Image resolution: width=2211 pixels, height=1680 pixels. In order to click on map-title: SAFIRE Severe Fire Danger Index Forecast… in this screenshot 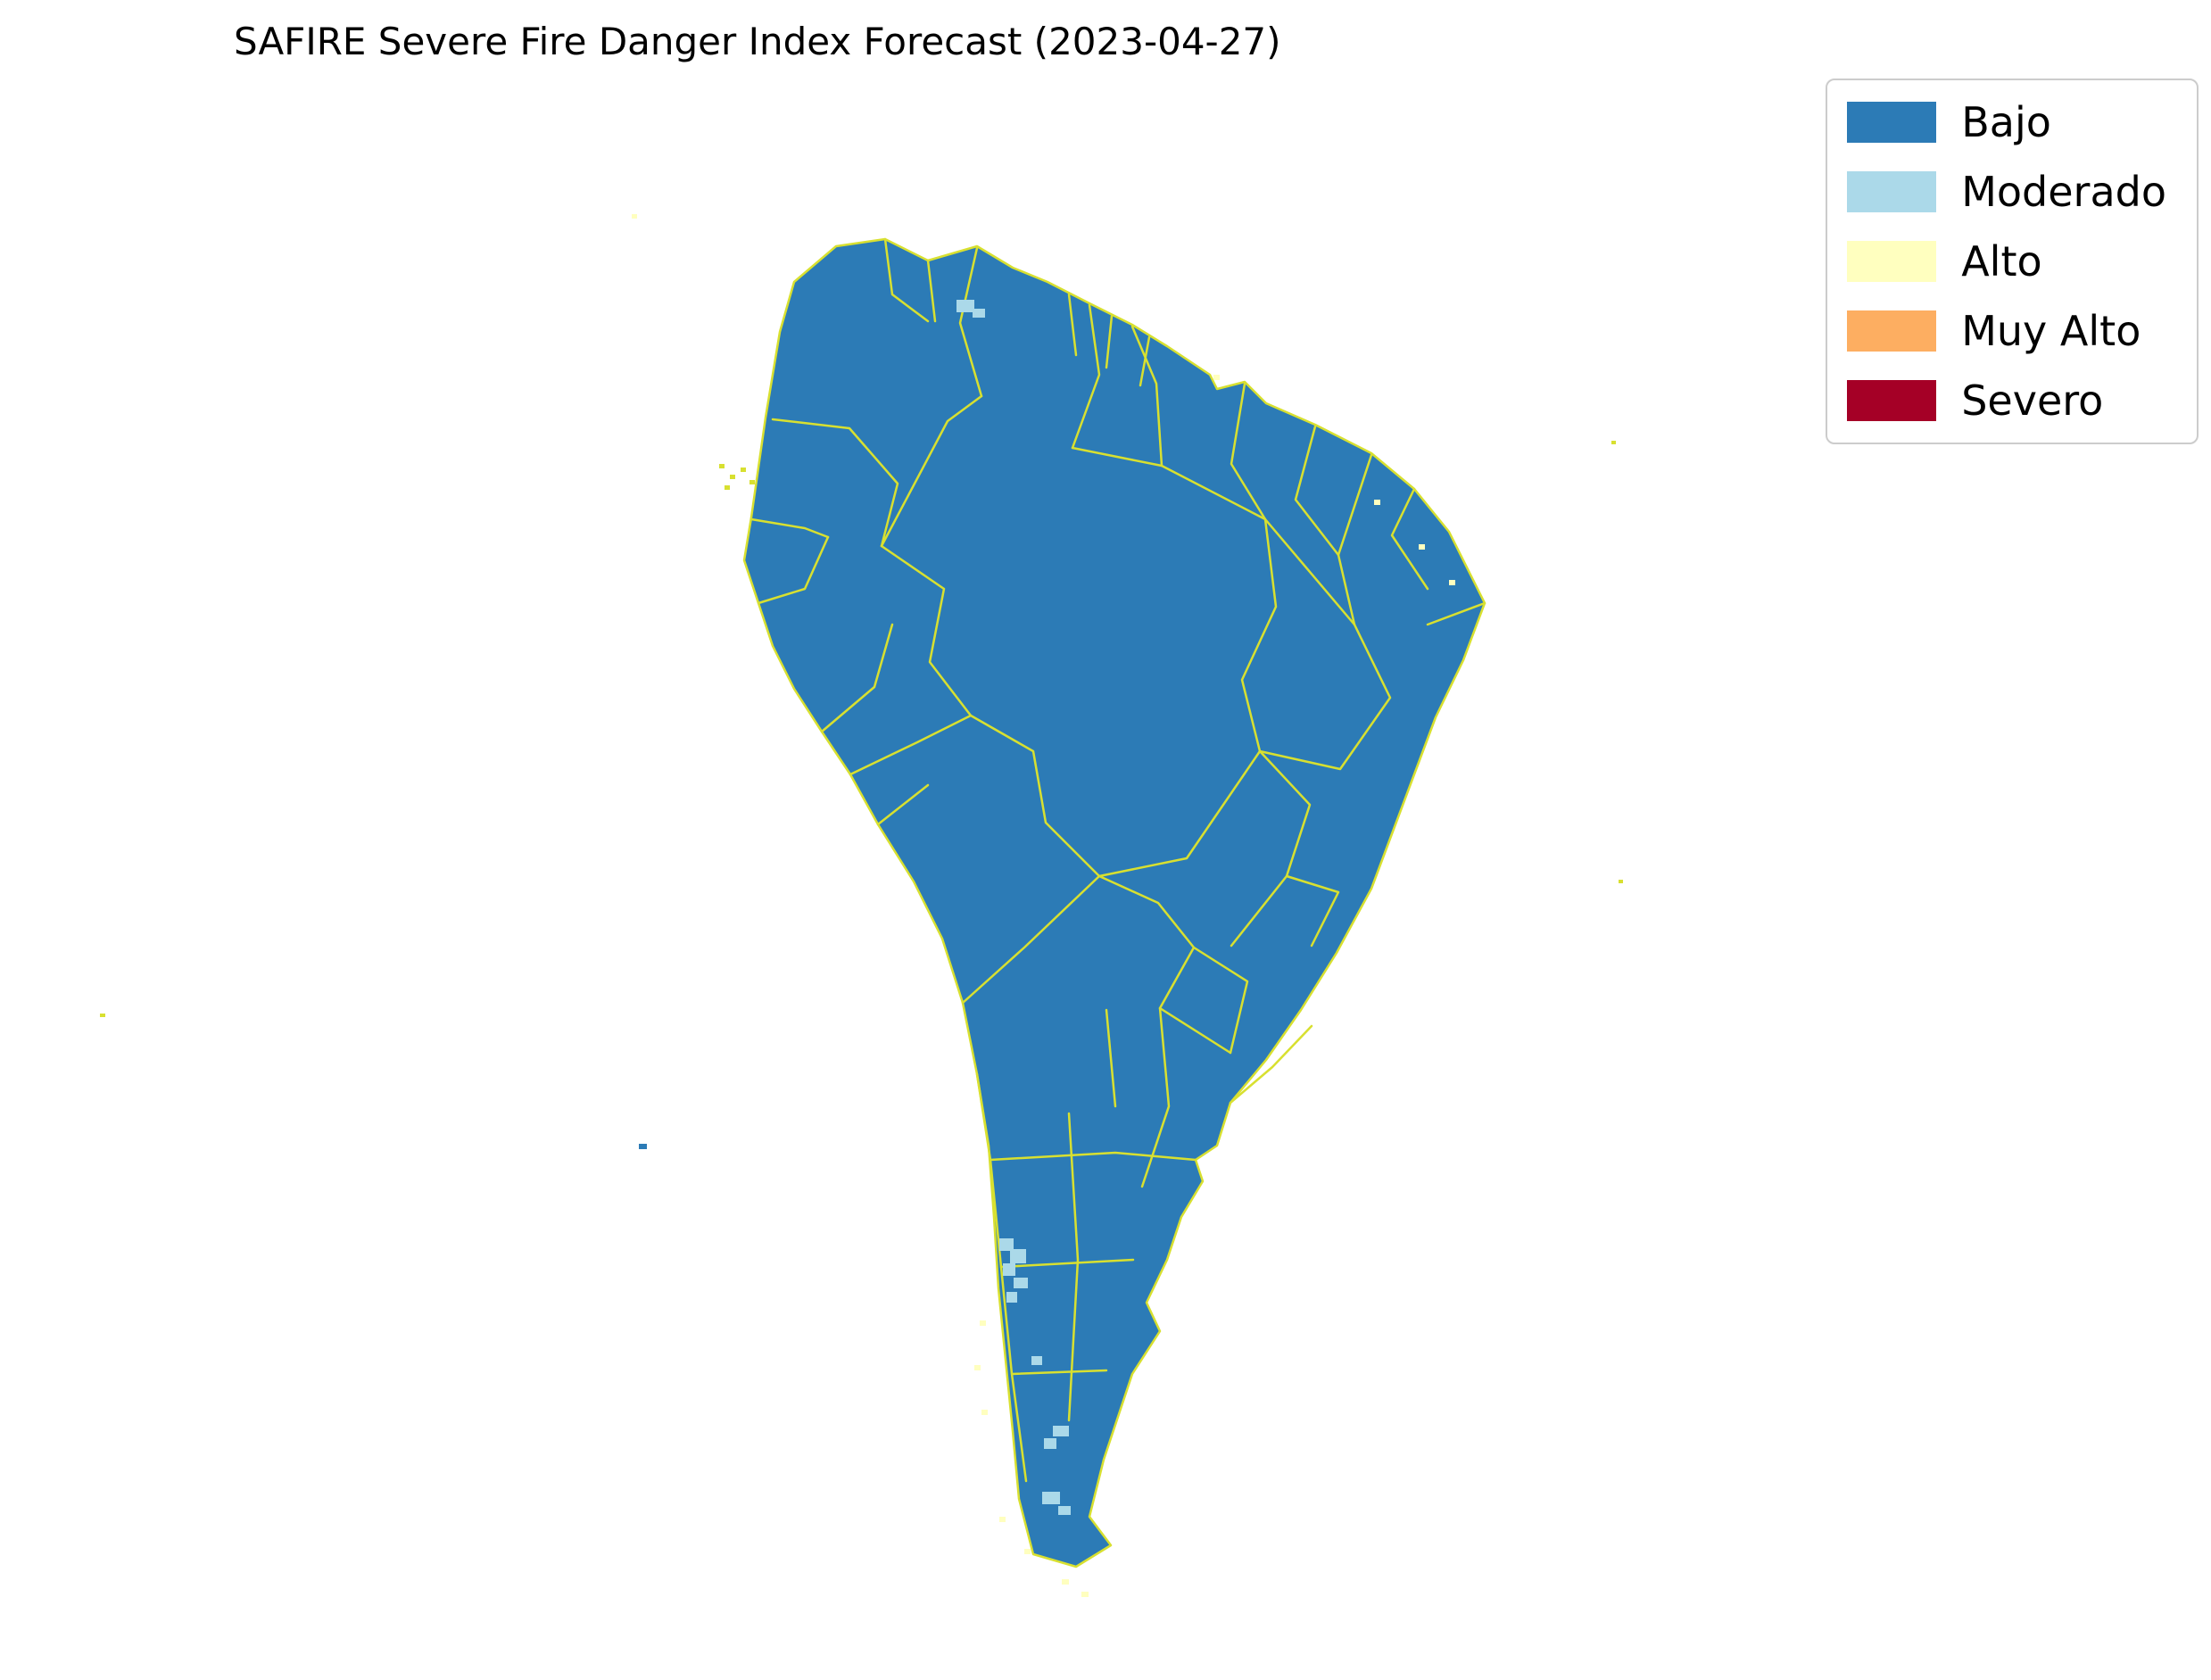, I will do `click(757, 41)`.